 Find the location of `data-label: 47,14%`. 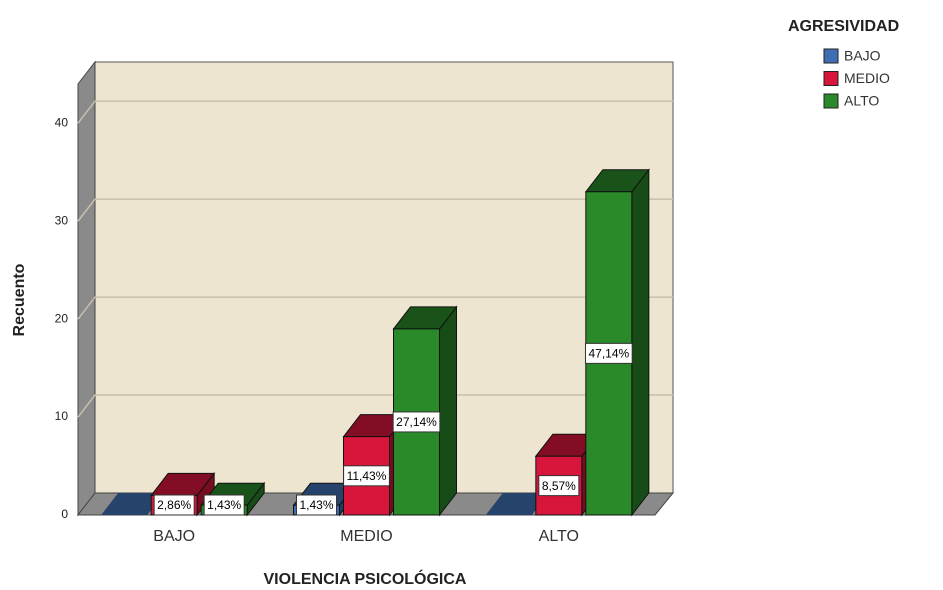

data-label: 47,14% is located at coordinates (608, 354).